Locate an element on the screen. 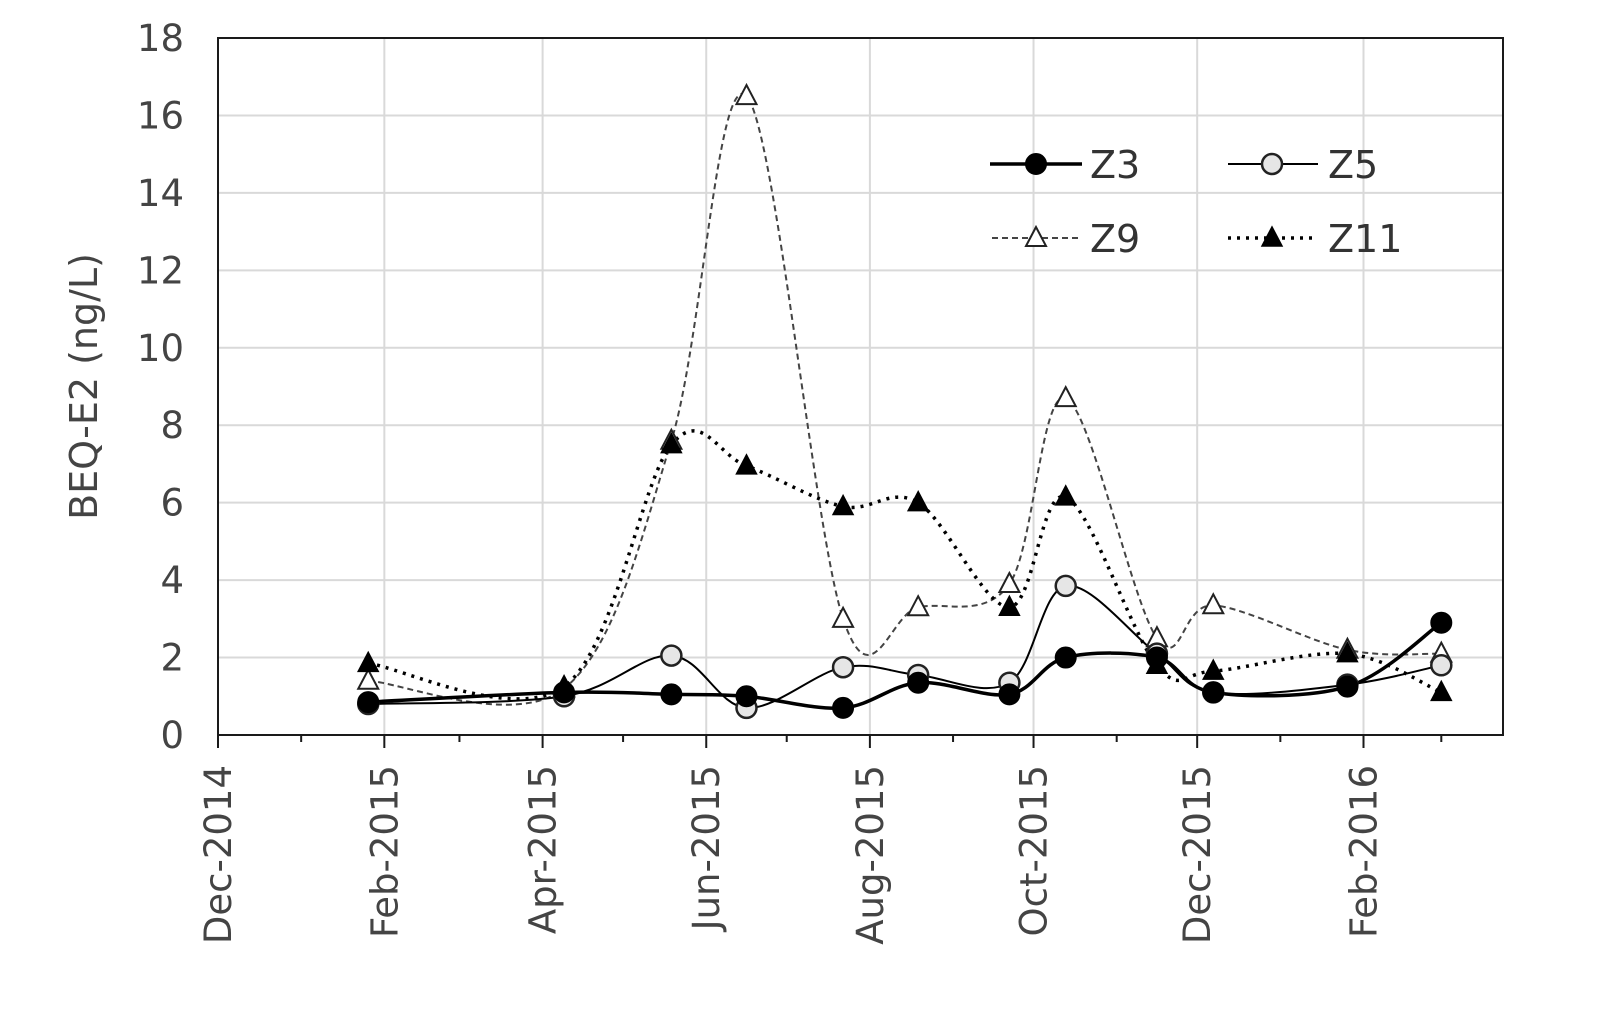 The height and width of the screenshot is (1016, 1619). y-tick-label: 8 is located at coordinates (172, 425).